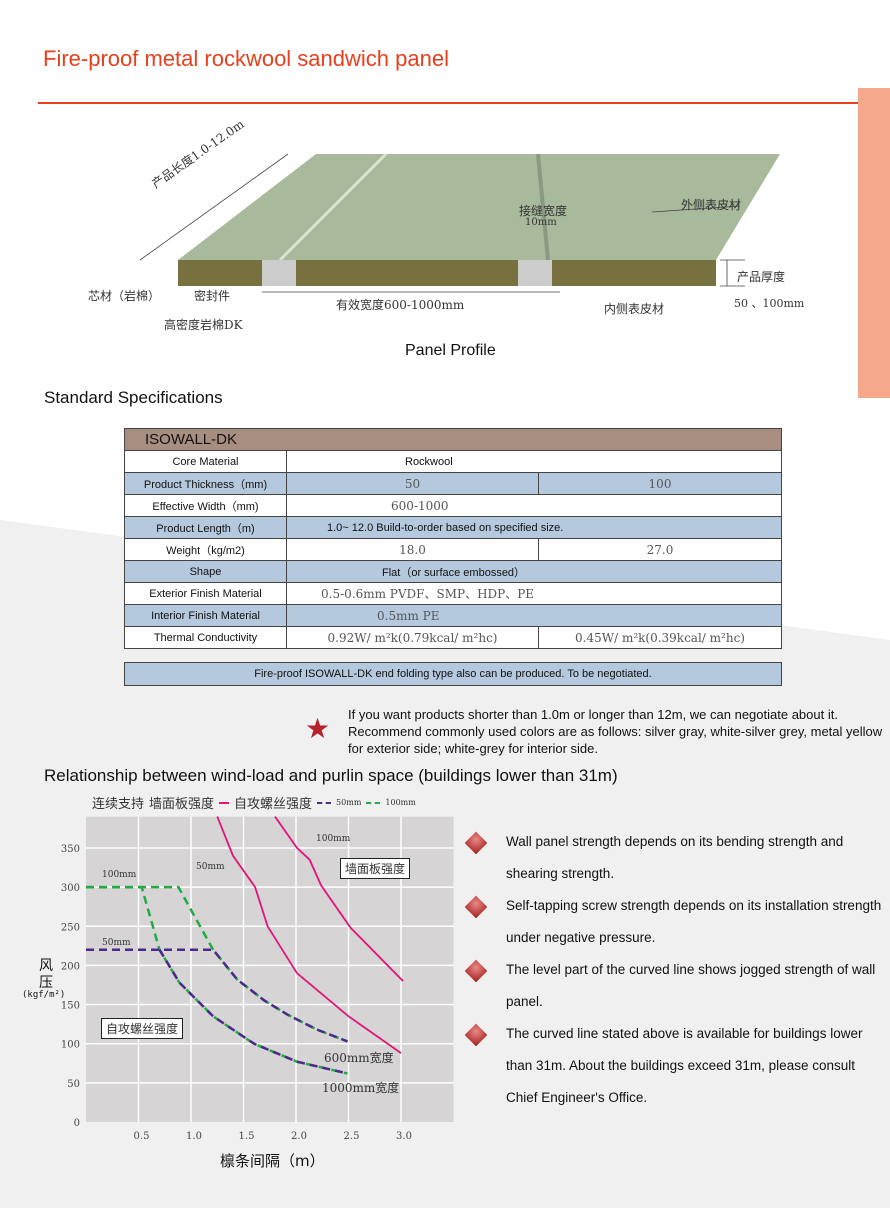 The height and width of the screenshot is (1208, 890). I want to click on table-row: Effective Width（mm) 600-1000, so click(453, 505).